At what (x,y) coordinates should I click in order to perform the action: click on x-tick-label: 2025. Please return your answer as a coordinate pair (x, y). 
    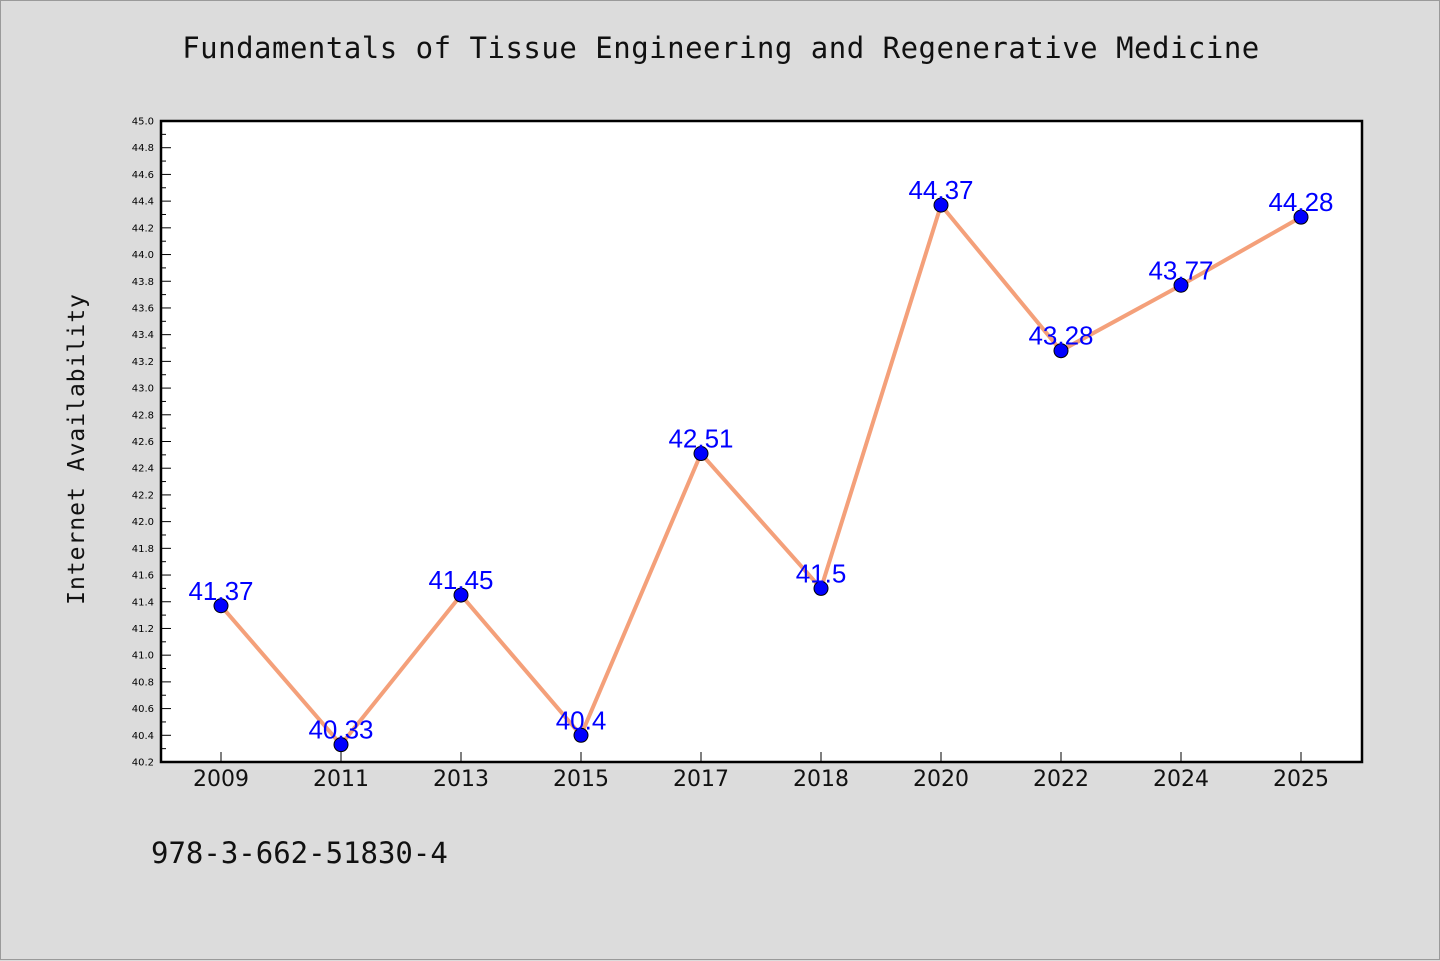
    Looking at the image, I should click on (1301, 779).